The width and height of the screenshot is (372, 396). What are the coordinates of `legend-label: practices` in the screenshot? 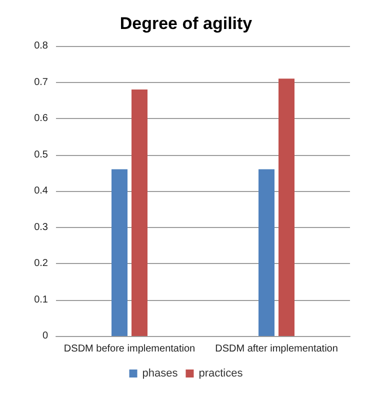 It's located at (221, 374).